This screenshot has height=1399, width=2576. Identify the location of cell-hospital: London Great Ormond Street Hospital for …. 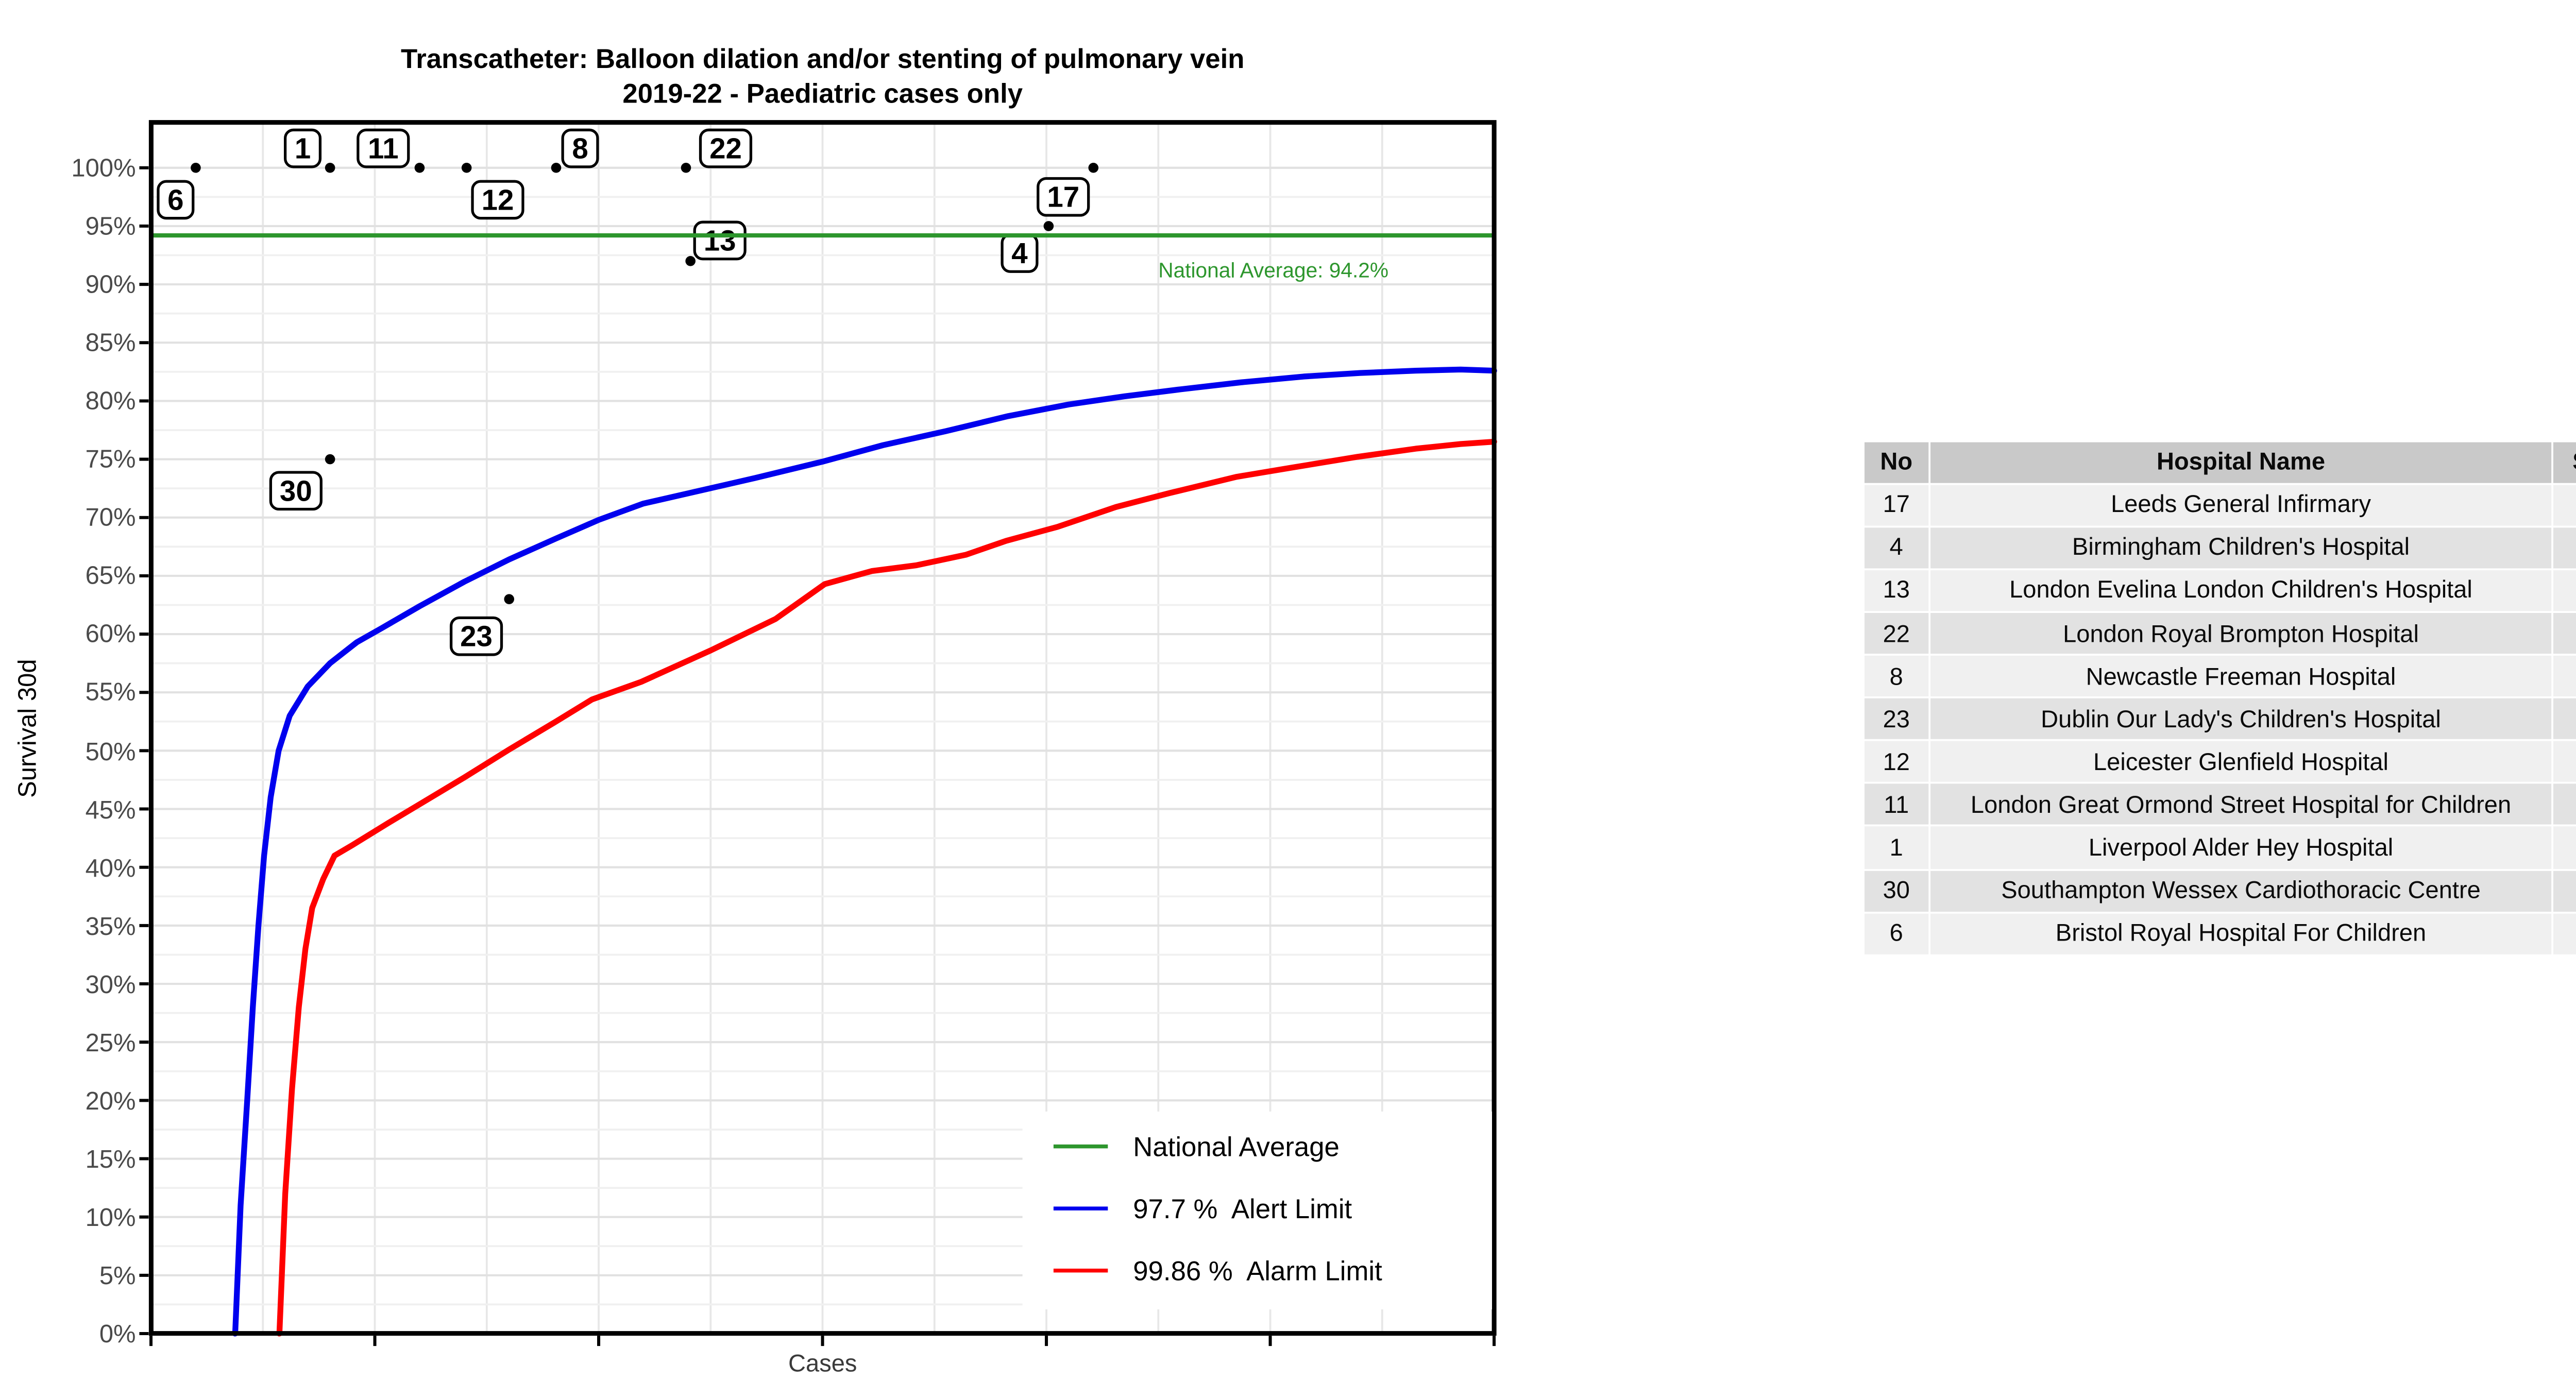
(2241, 805).